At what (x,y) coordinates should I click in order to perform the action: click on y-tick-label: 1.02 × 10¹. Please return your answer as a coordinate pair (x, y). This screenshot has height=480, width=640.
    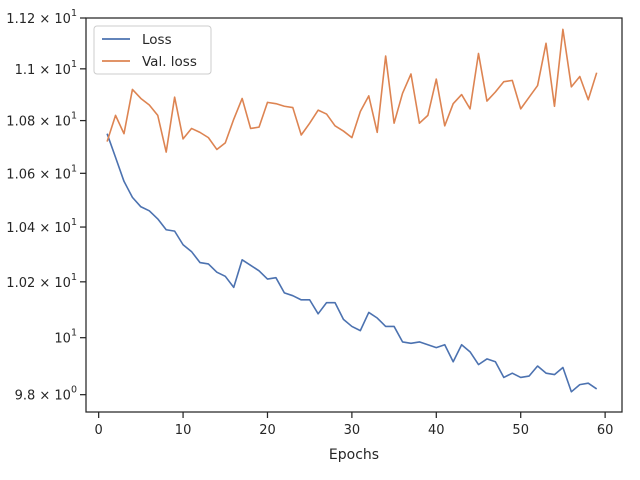
    Looking at the image, I should click on (41, 281).